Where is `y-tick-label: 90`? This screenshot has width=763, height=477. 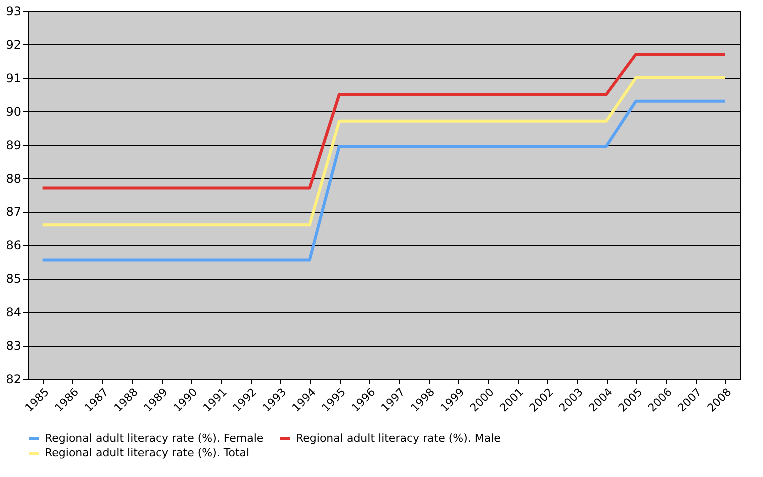 y-tick-label: 90 is located at coordinates (14, 111).